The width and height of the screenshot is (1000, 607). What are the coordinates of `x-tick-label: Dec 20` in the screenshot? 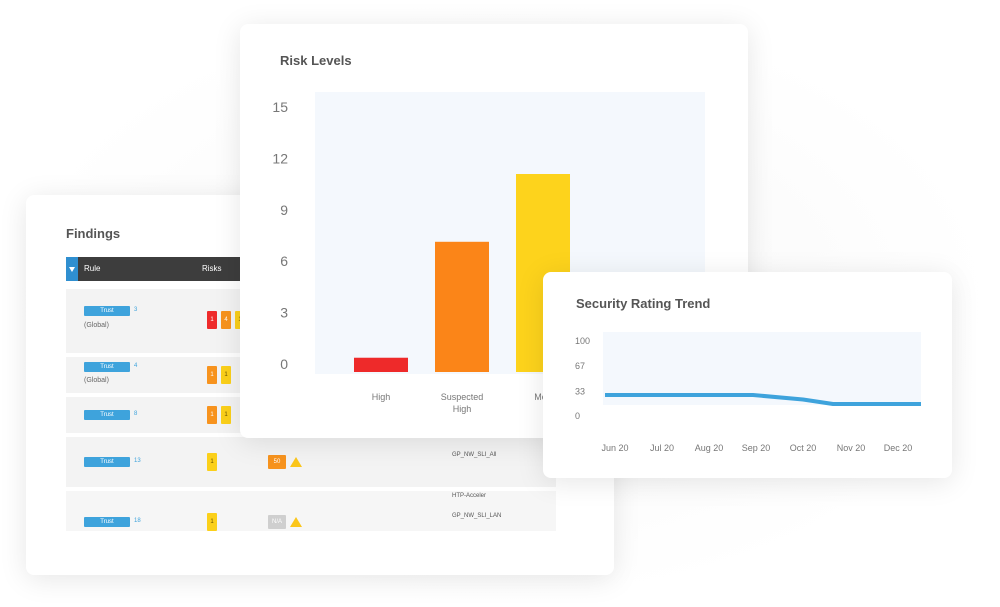 It's located at (898, 448).